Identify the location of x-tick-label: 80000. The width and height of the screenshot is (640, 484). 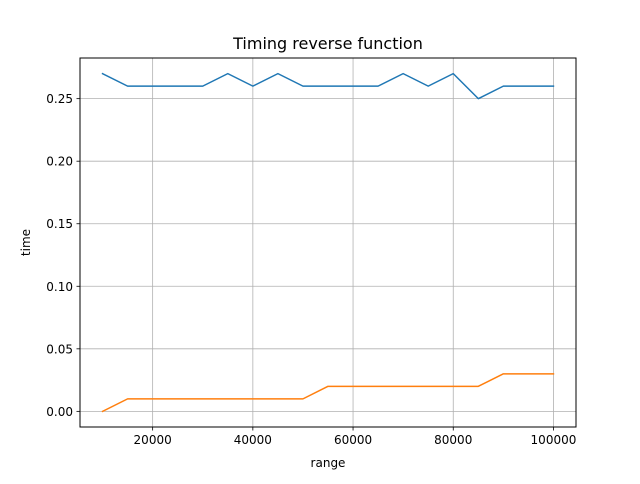
(453, 440).